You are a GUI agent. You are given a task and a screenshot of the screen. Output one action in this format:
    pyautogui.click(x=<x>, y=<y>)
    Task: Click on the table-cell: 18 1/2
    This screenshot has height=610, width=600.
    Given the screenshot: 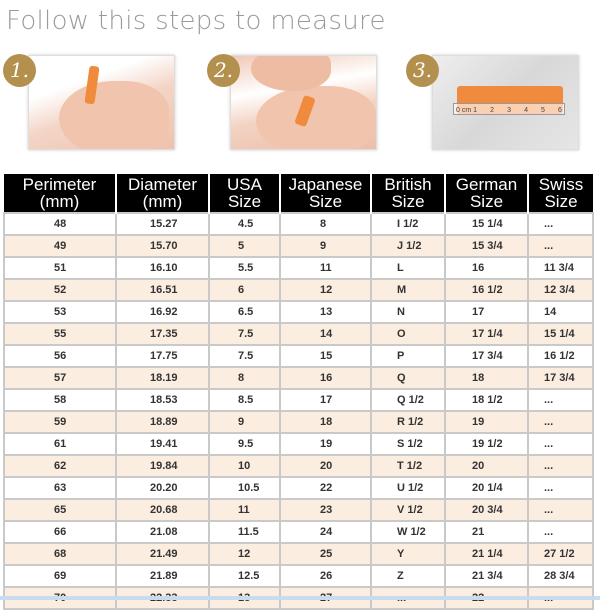 What is the action you would take?
    pyautogui.click(x=486, y=400)
    